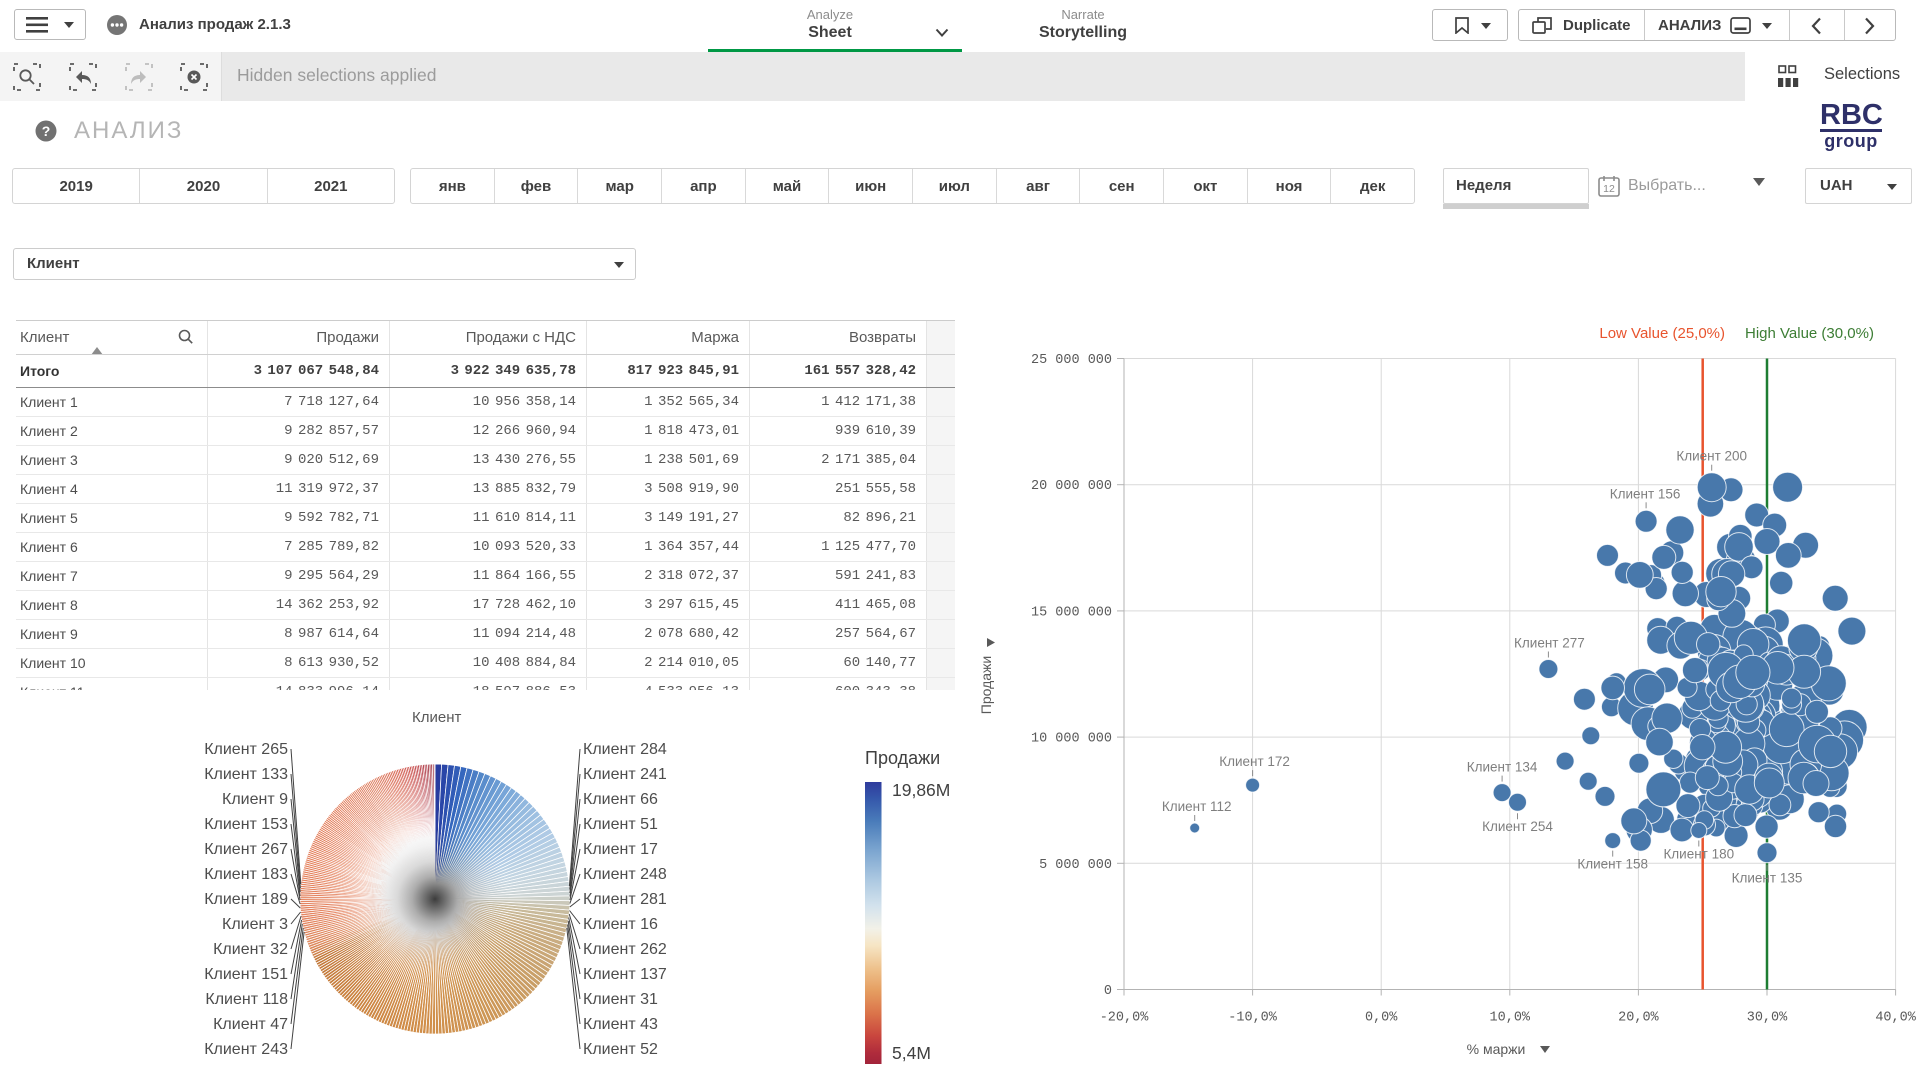 Image resolution: width=1920 pixels, height=1080 pixels. Describe the element at coordinates (1496, 1049) in the screenshot. I see `svg-text: % маржи` at that location.